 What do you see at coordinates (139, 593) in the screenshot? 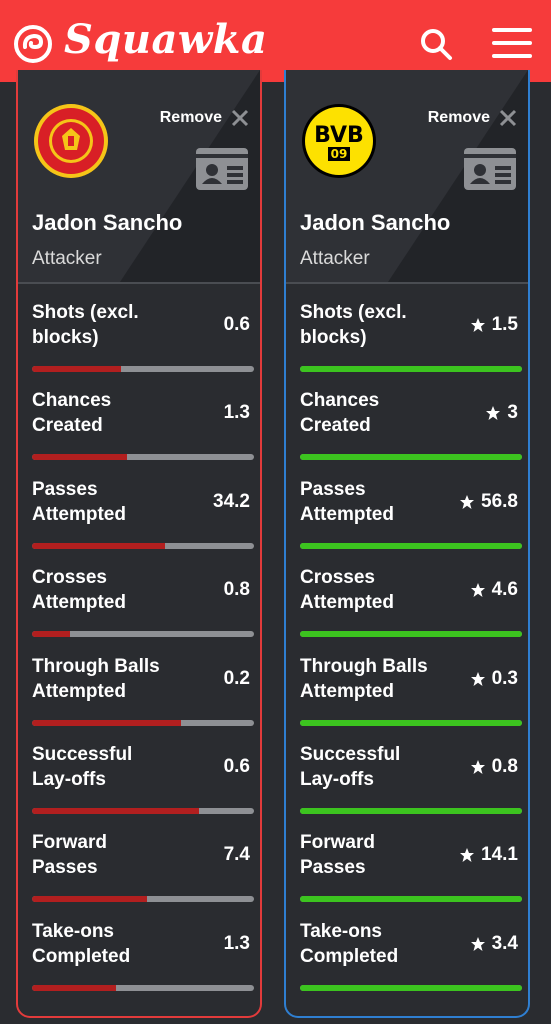
I see `stat-row: Crosses Attempted 0.8` at bounding box center [139, 593].